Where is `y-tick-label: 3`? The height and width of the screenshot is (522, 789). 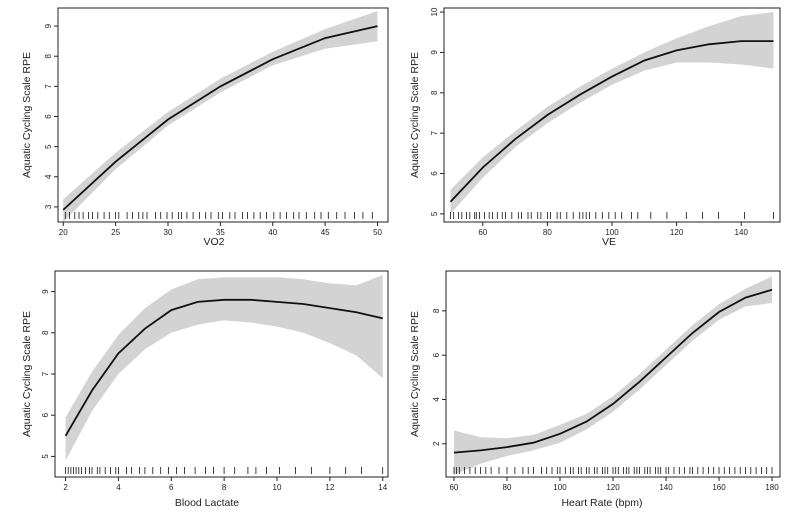
y-tick-label: 3 is located at coordinates (48, 206).